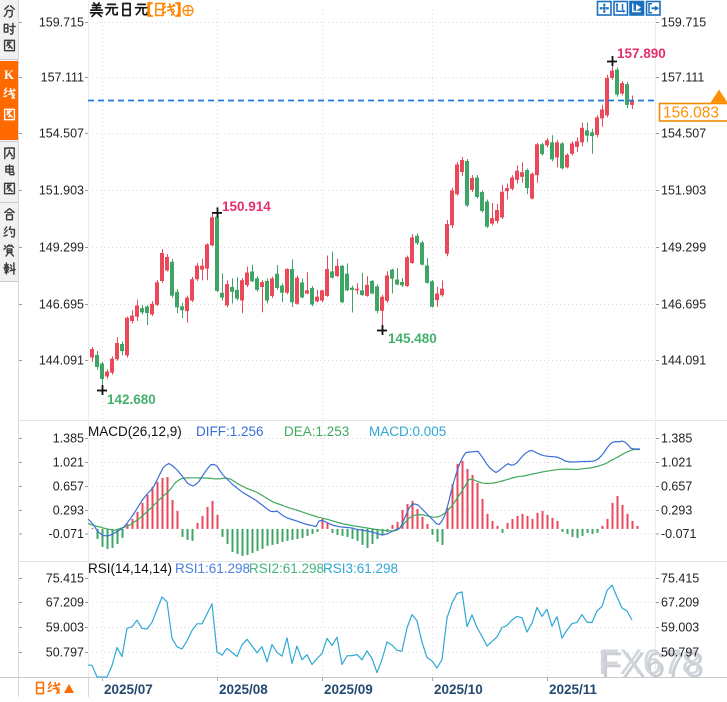  I want to click on svg-text: 145.480, so click(412, 338).